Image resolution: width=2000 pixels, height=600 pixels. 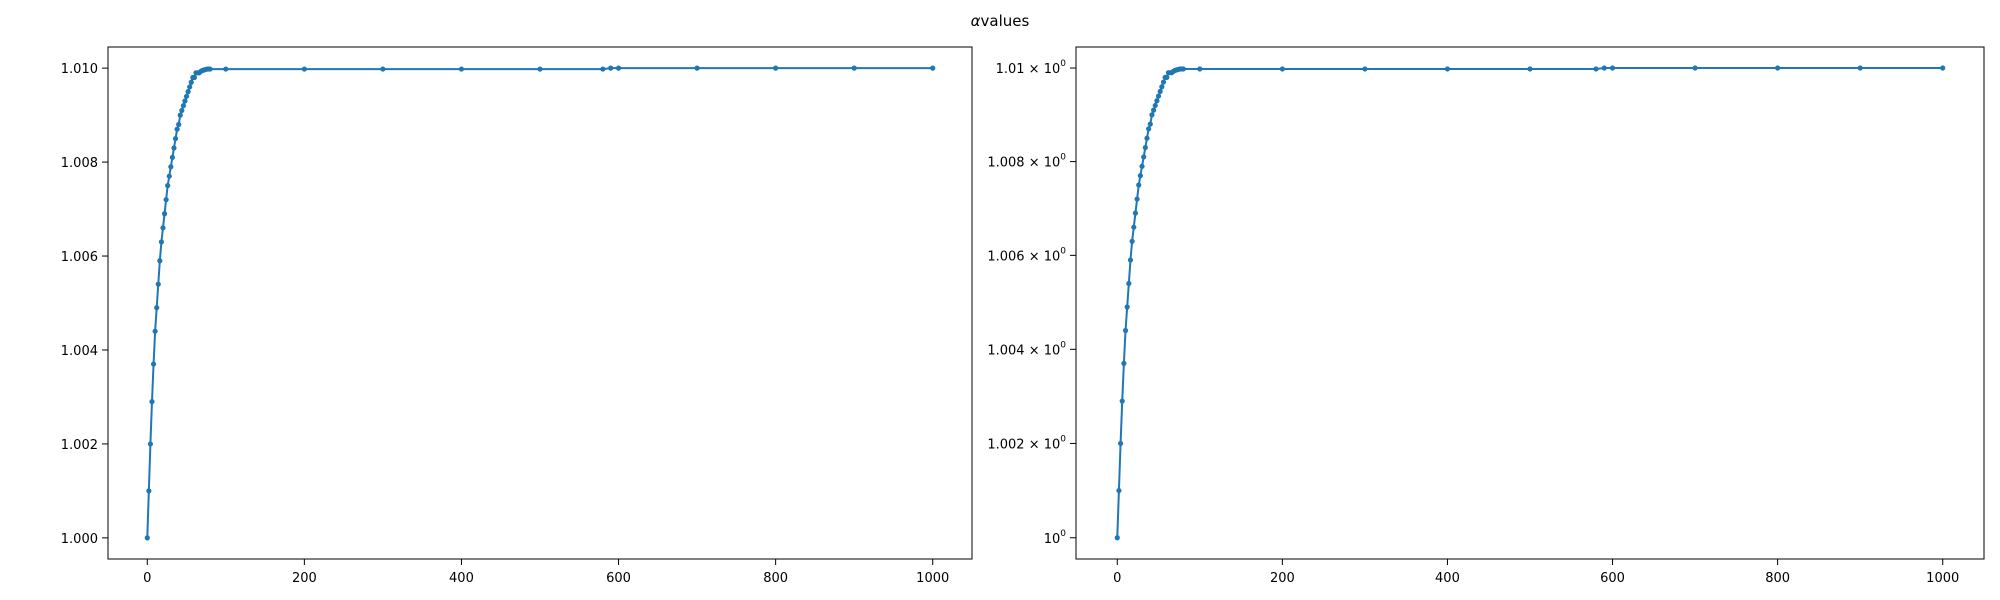 What do you see at coordinates (1026, 255) in the screenshot?
I see `y-tick-label: 1.006 × 100` at bounding box center [1026, 255].